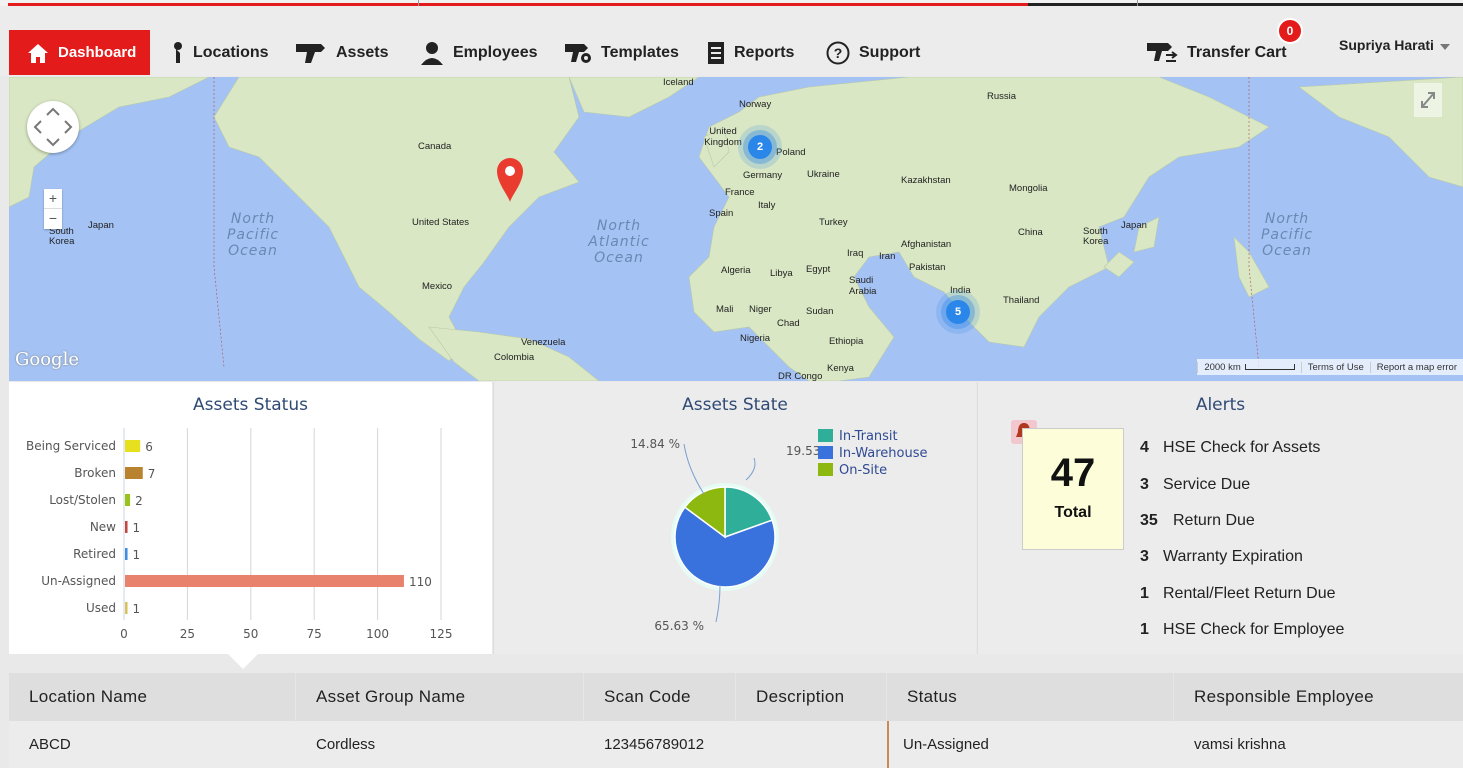 The image size is (1463, 768). I want to click on map-label-chad: Chad, so click(788, 323).